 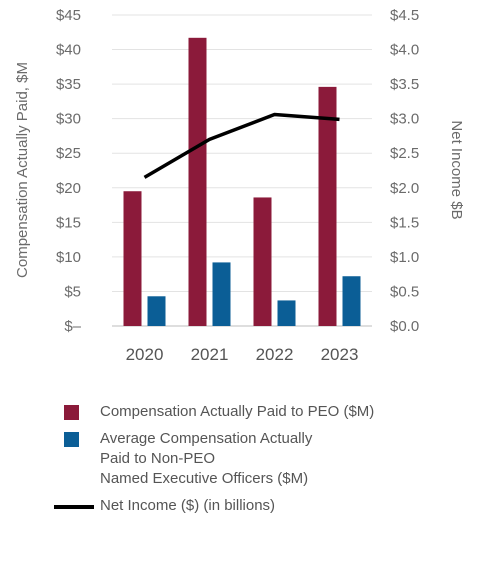 What do you see at coordinates (72, 326) in the screenshot?
I see `y-tick-label: $–` at bounding box center [72, 326].